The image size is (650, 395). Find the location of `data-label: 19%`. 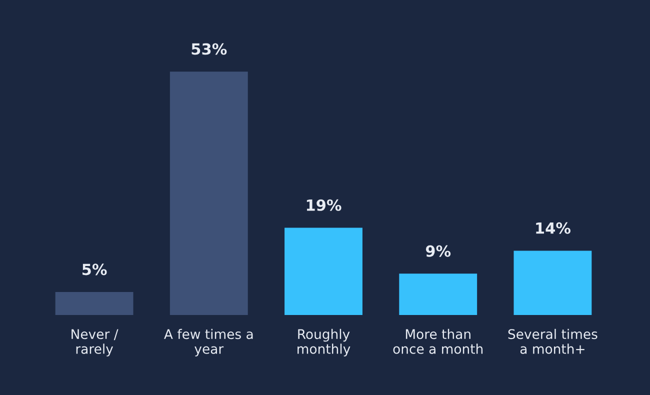

data-label: 19% is located at coordinates (324, 205).